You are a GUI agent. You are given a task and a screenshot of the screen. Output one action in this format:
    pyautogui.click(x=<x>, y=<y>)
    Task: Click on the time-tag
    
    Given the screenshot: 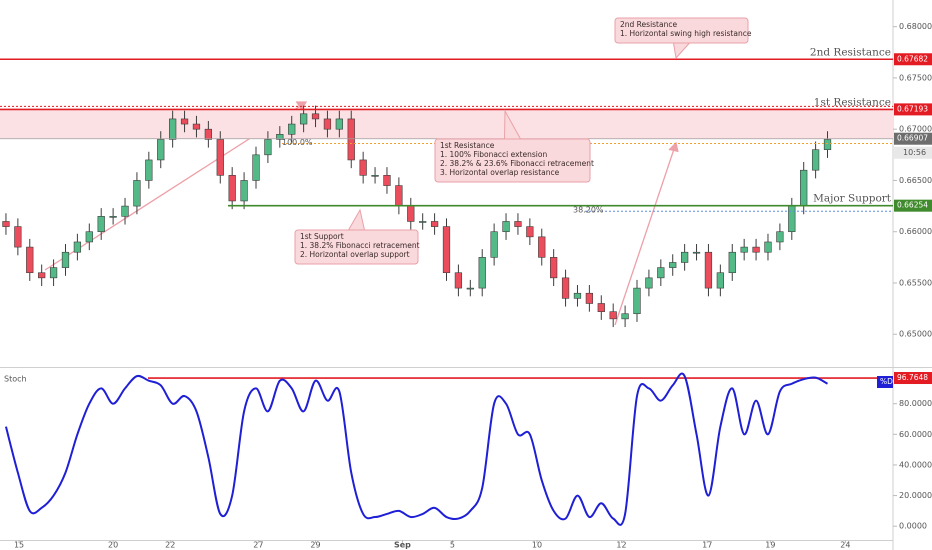 What is the action you would take?
    pyautogui.click(x=913, y=152)
    